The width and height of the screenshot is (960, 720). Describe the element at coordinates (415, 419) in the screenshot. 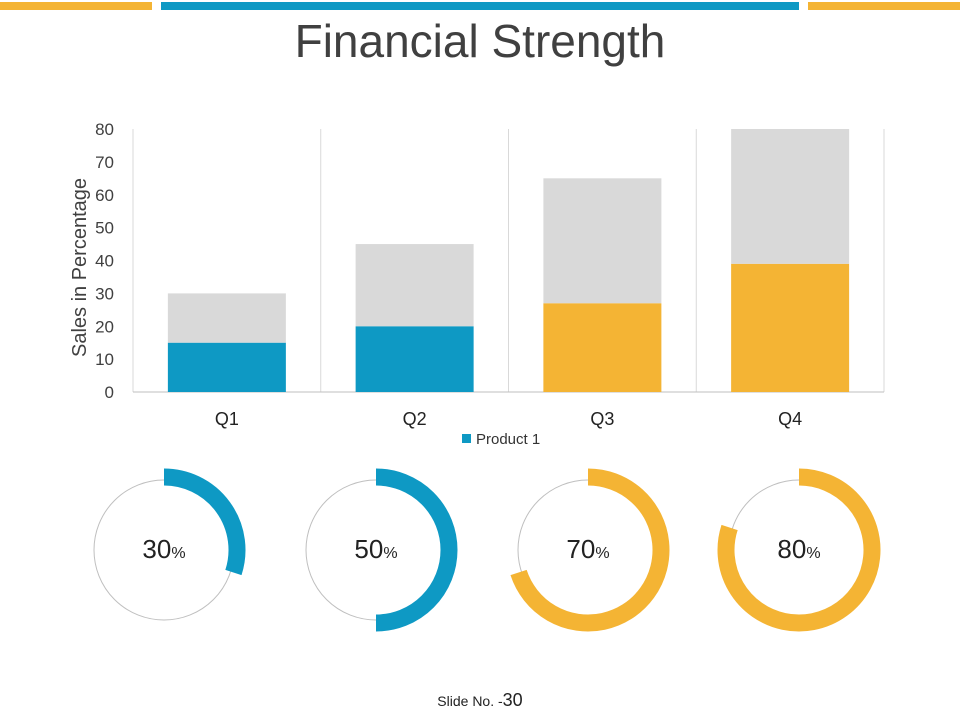

I see `x-tick-label: Q2` at that location.